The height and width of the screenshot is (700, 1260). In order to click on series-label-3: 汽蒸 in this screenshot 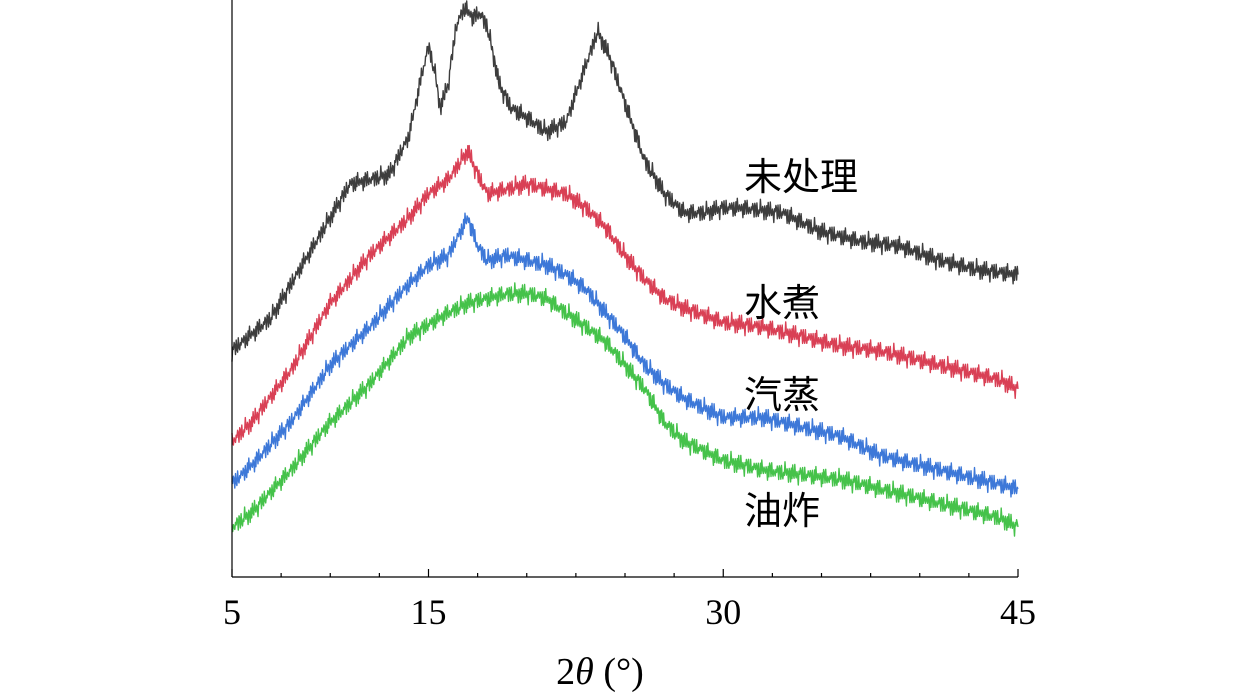, I will do `click(782, 395)`.